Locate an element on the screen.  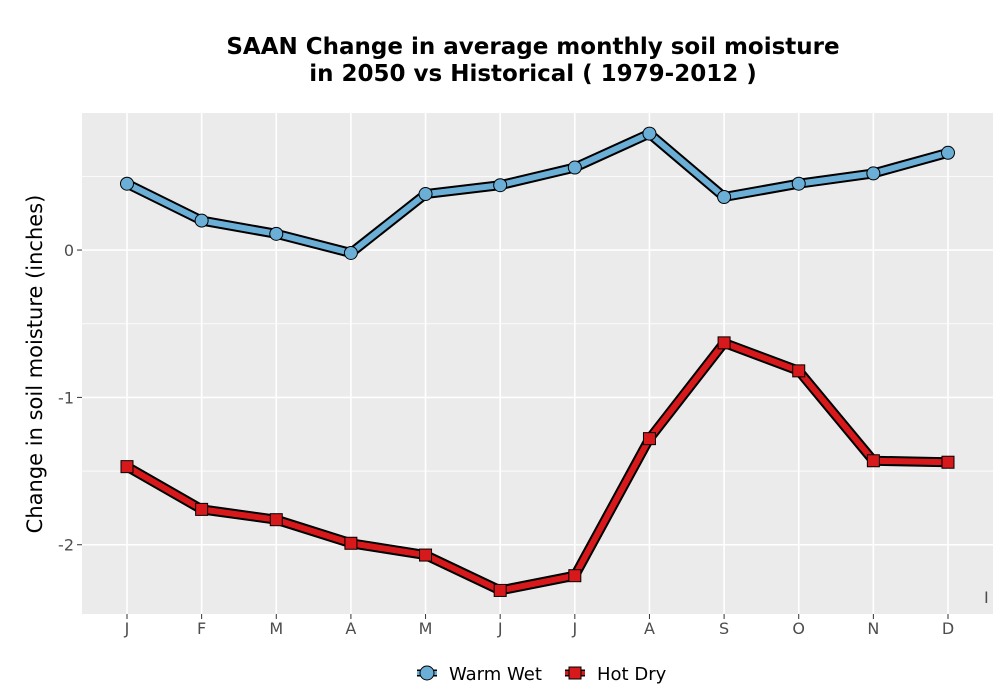
legend-warm-wet-label: Warm Wet is located at coordinates (495, 674).